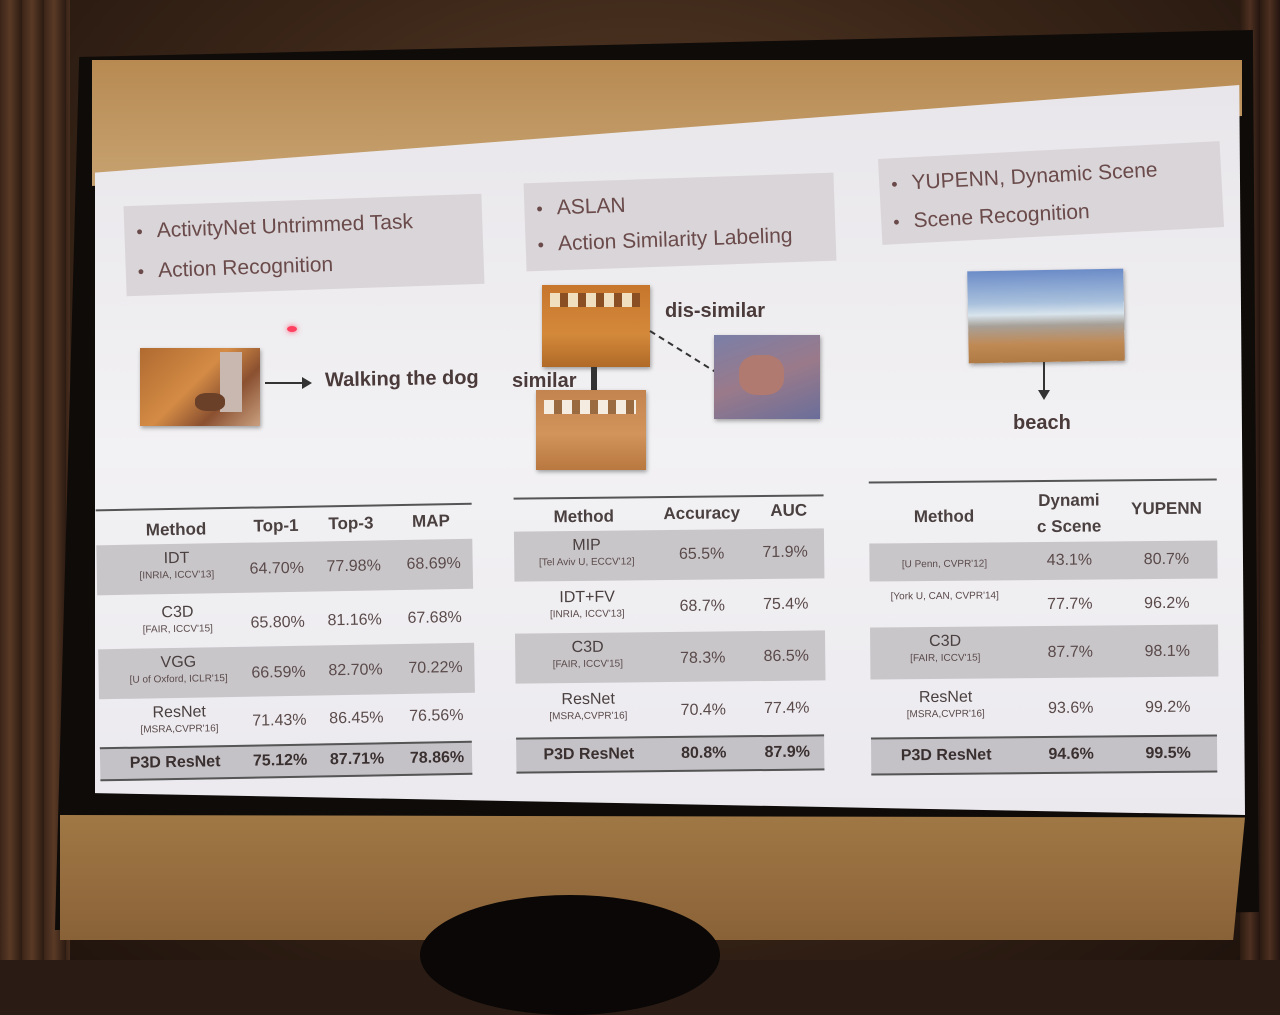 This screenshot has height=1015, width=1280. I want to click on laser-pointer-dot, so click(292, 329).